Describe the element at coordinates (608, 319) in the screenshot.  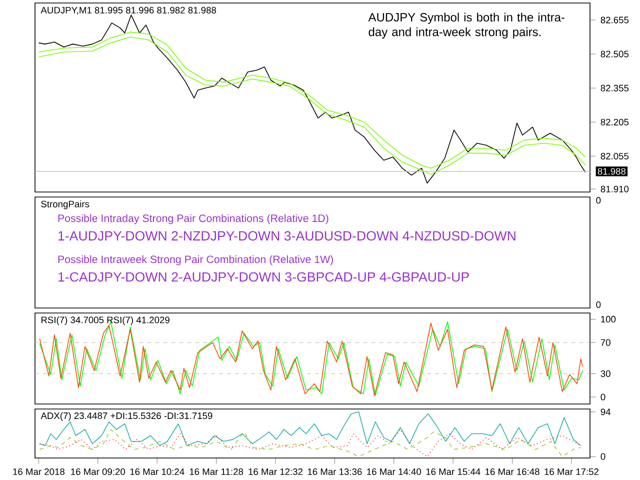
I see `y-tick-label: 100` at that location.